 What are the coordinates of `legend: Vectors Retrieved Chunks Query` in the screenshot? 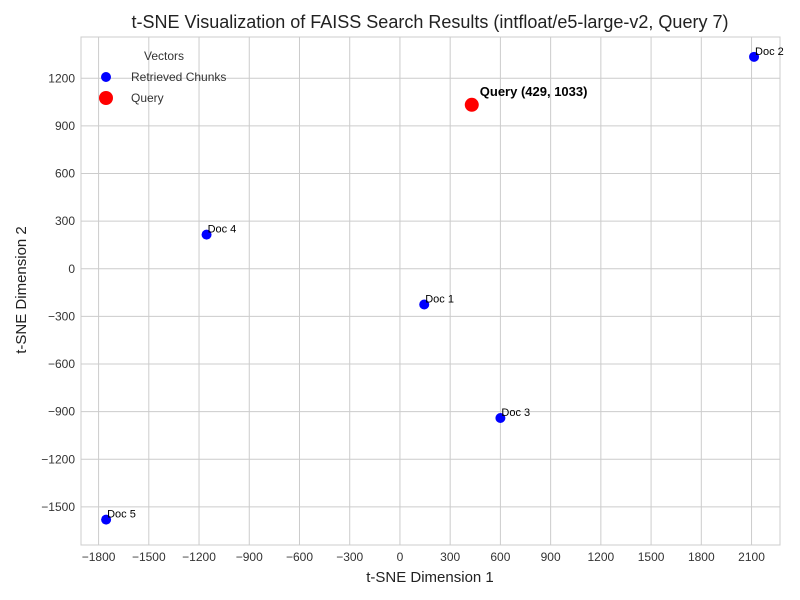 It's located at (162, 77).